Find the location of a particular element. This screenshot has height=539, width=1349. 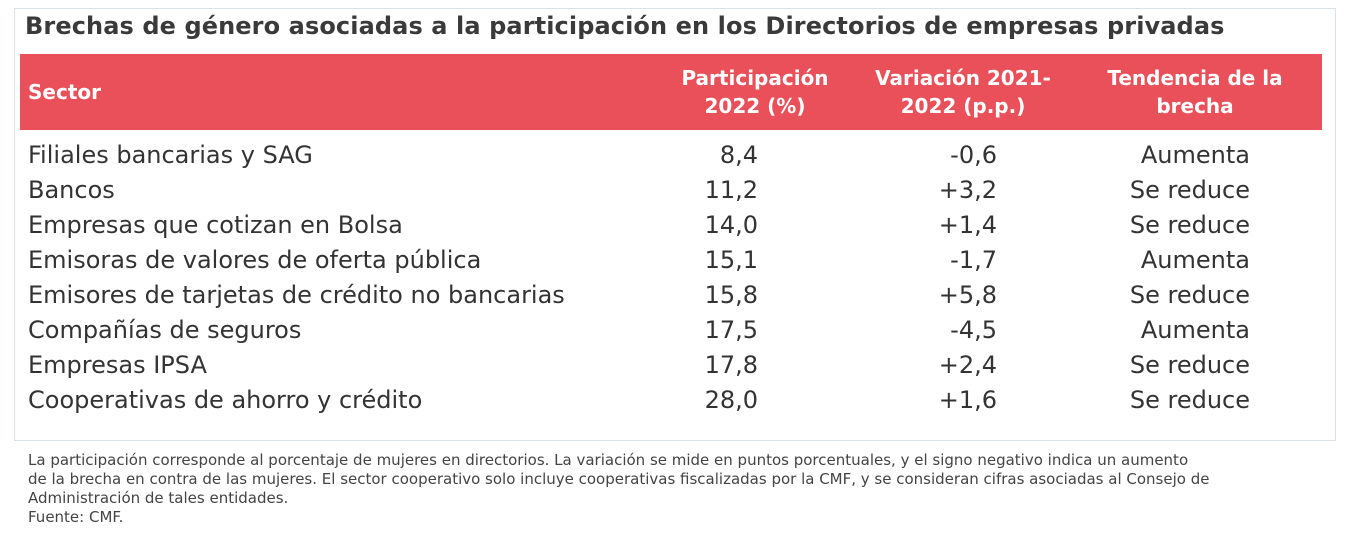

cell-participacion: 15,1 is located at coordinates (731, 260).